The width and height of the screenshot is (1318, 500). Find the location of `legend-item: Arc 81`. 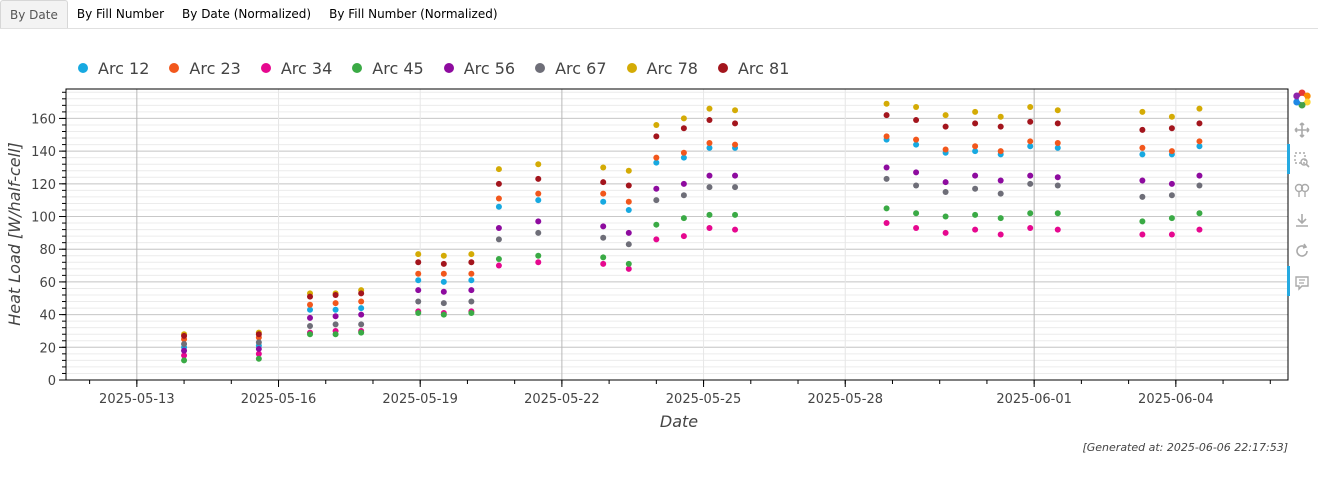

legend-item: Arc 81 is located at coordinates (753, 68).